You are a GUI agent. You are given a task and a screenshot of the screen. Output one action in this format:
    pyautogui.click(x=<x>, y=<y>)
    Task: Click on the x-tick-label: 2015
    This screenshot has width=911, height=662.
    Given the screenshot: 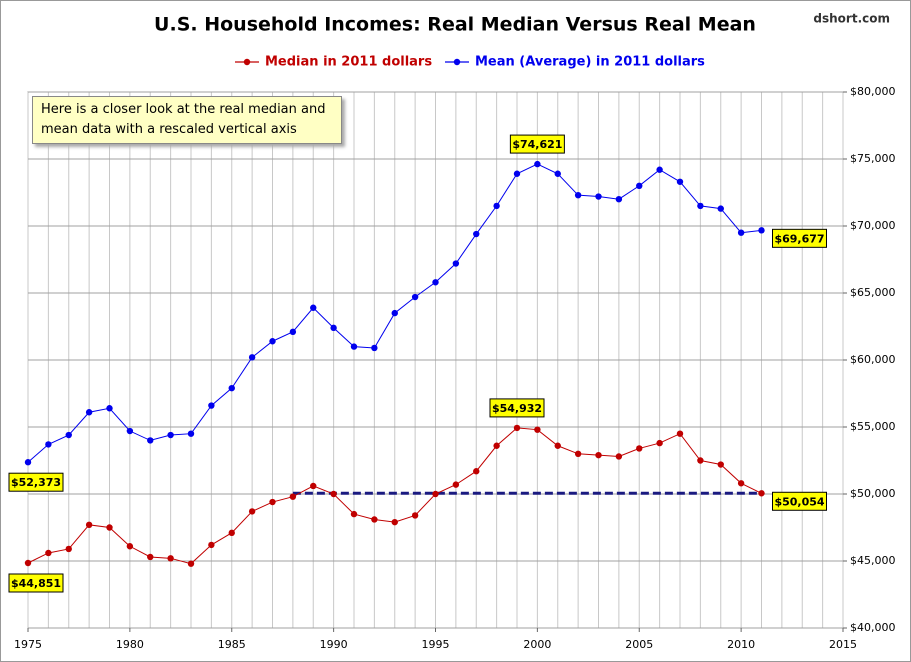 What is the action you would take?
    pyautogui.click(x=843, y=644)
    